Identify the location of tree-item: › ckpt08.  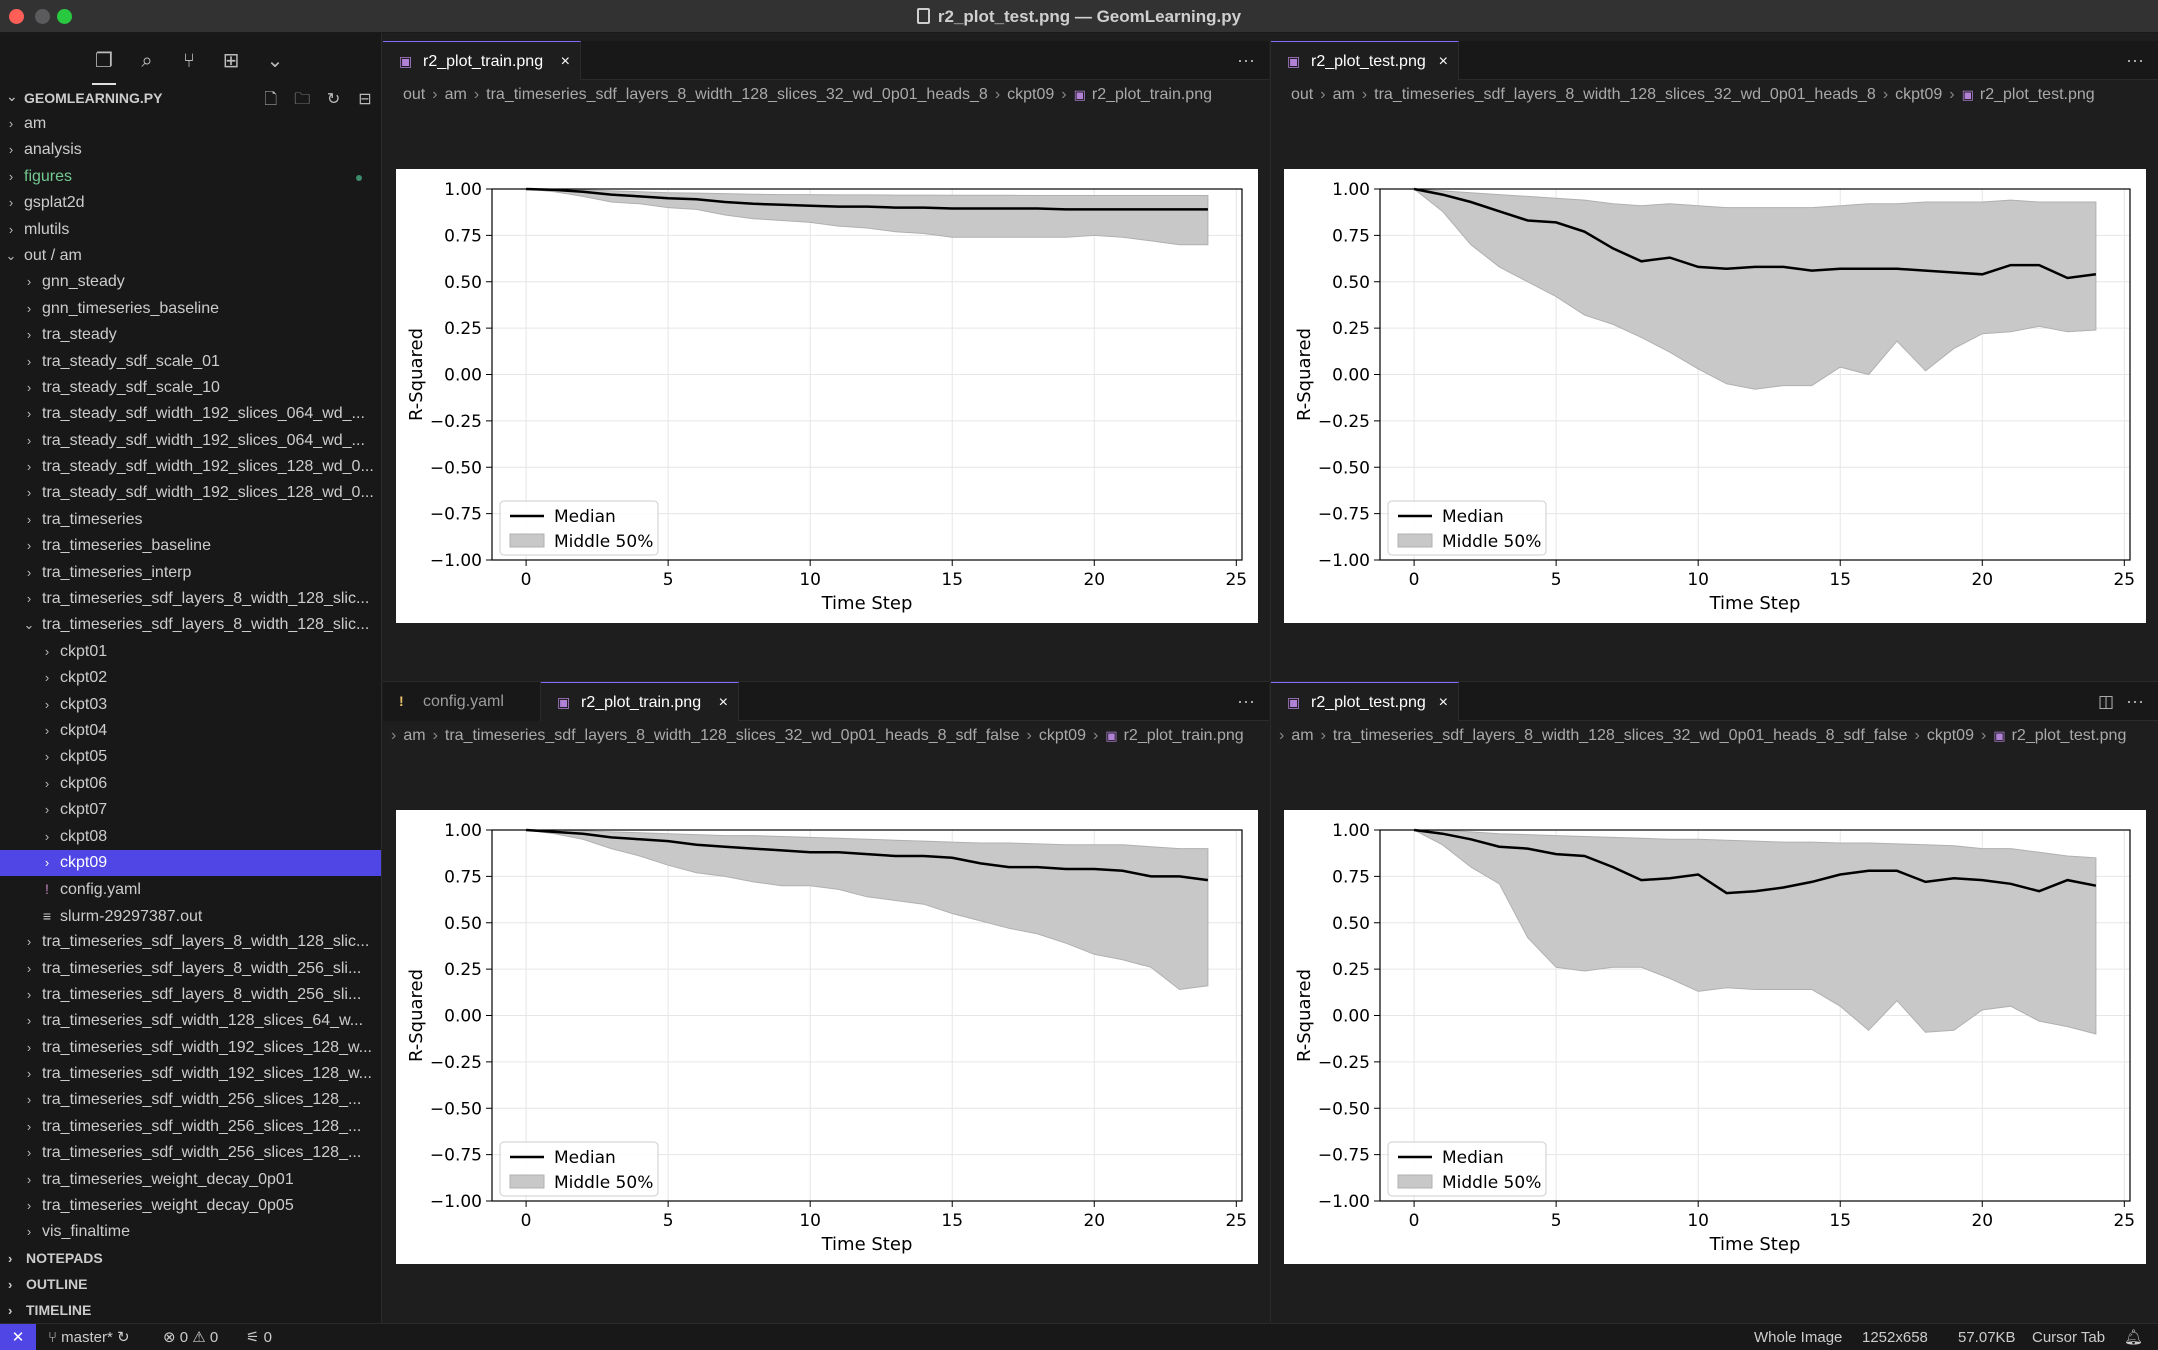
(190, 837).